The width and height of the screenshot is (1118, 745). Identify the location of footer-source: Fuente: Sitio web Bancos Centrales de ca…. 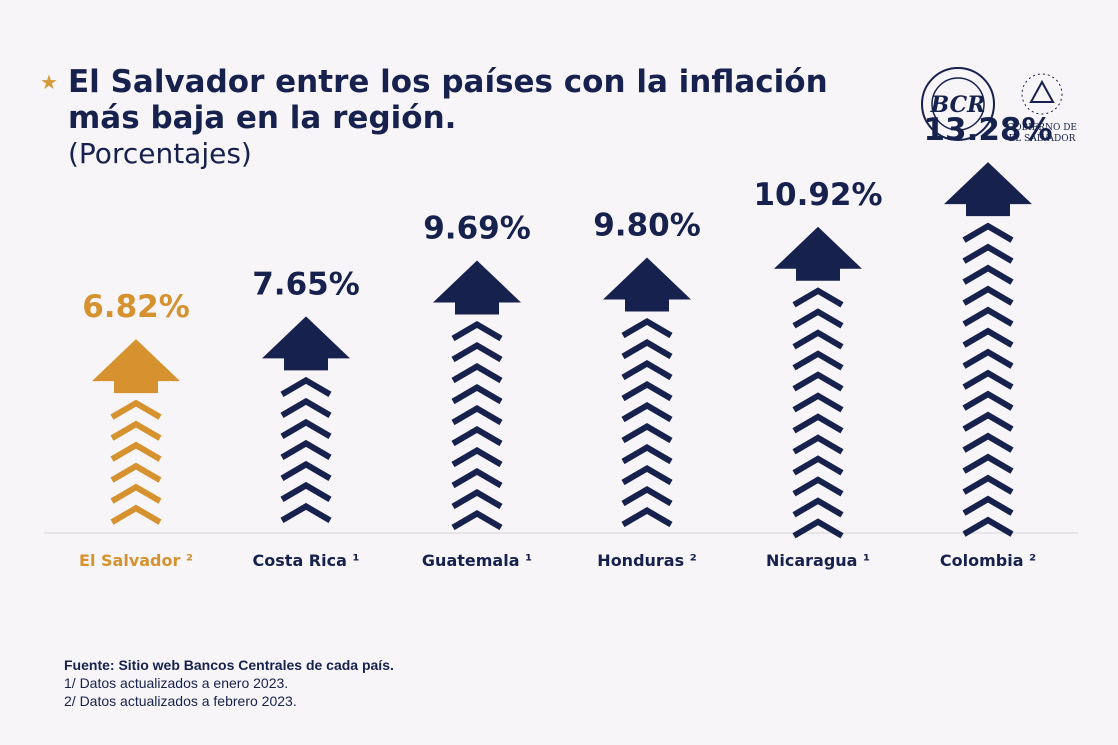
(229, 665).